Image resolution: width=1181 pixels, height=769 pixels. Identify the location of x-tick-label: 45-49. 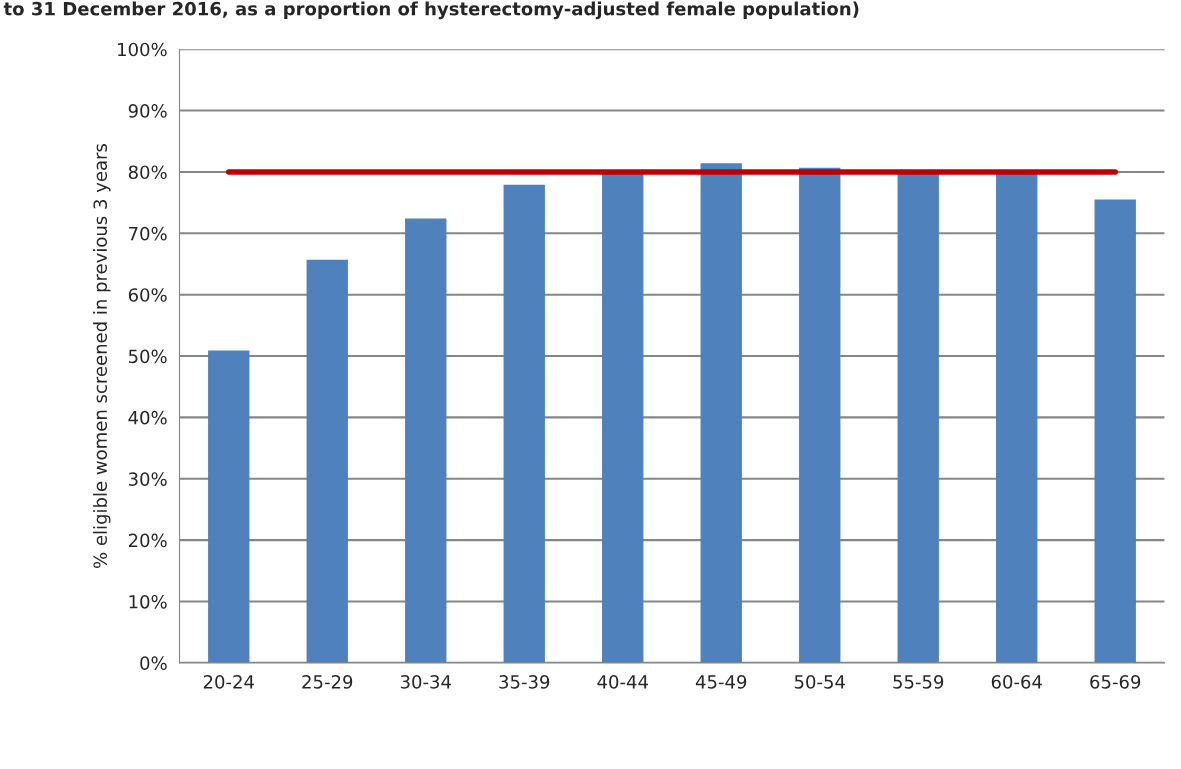
(721, 682).